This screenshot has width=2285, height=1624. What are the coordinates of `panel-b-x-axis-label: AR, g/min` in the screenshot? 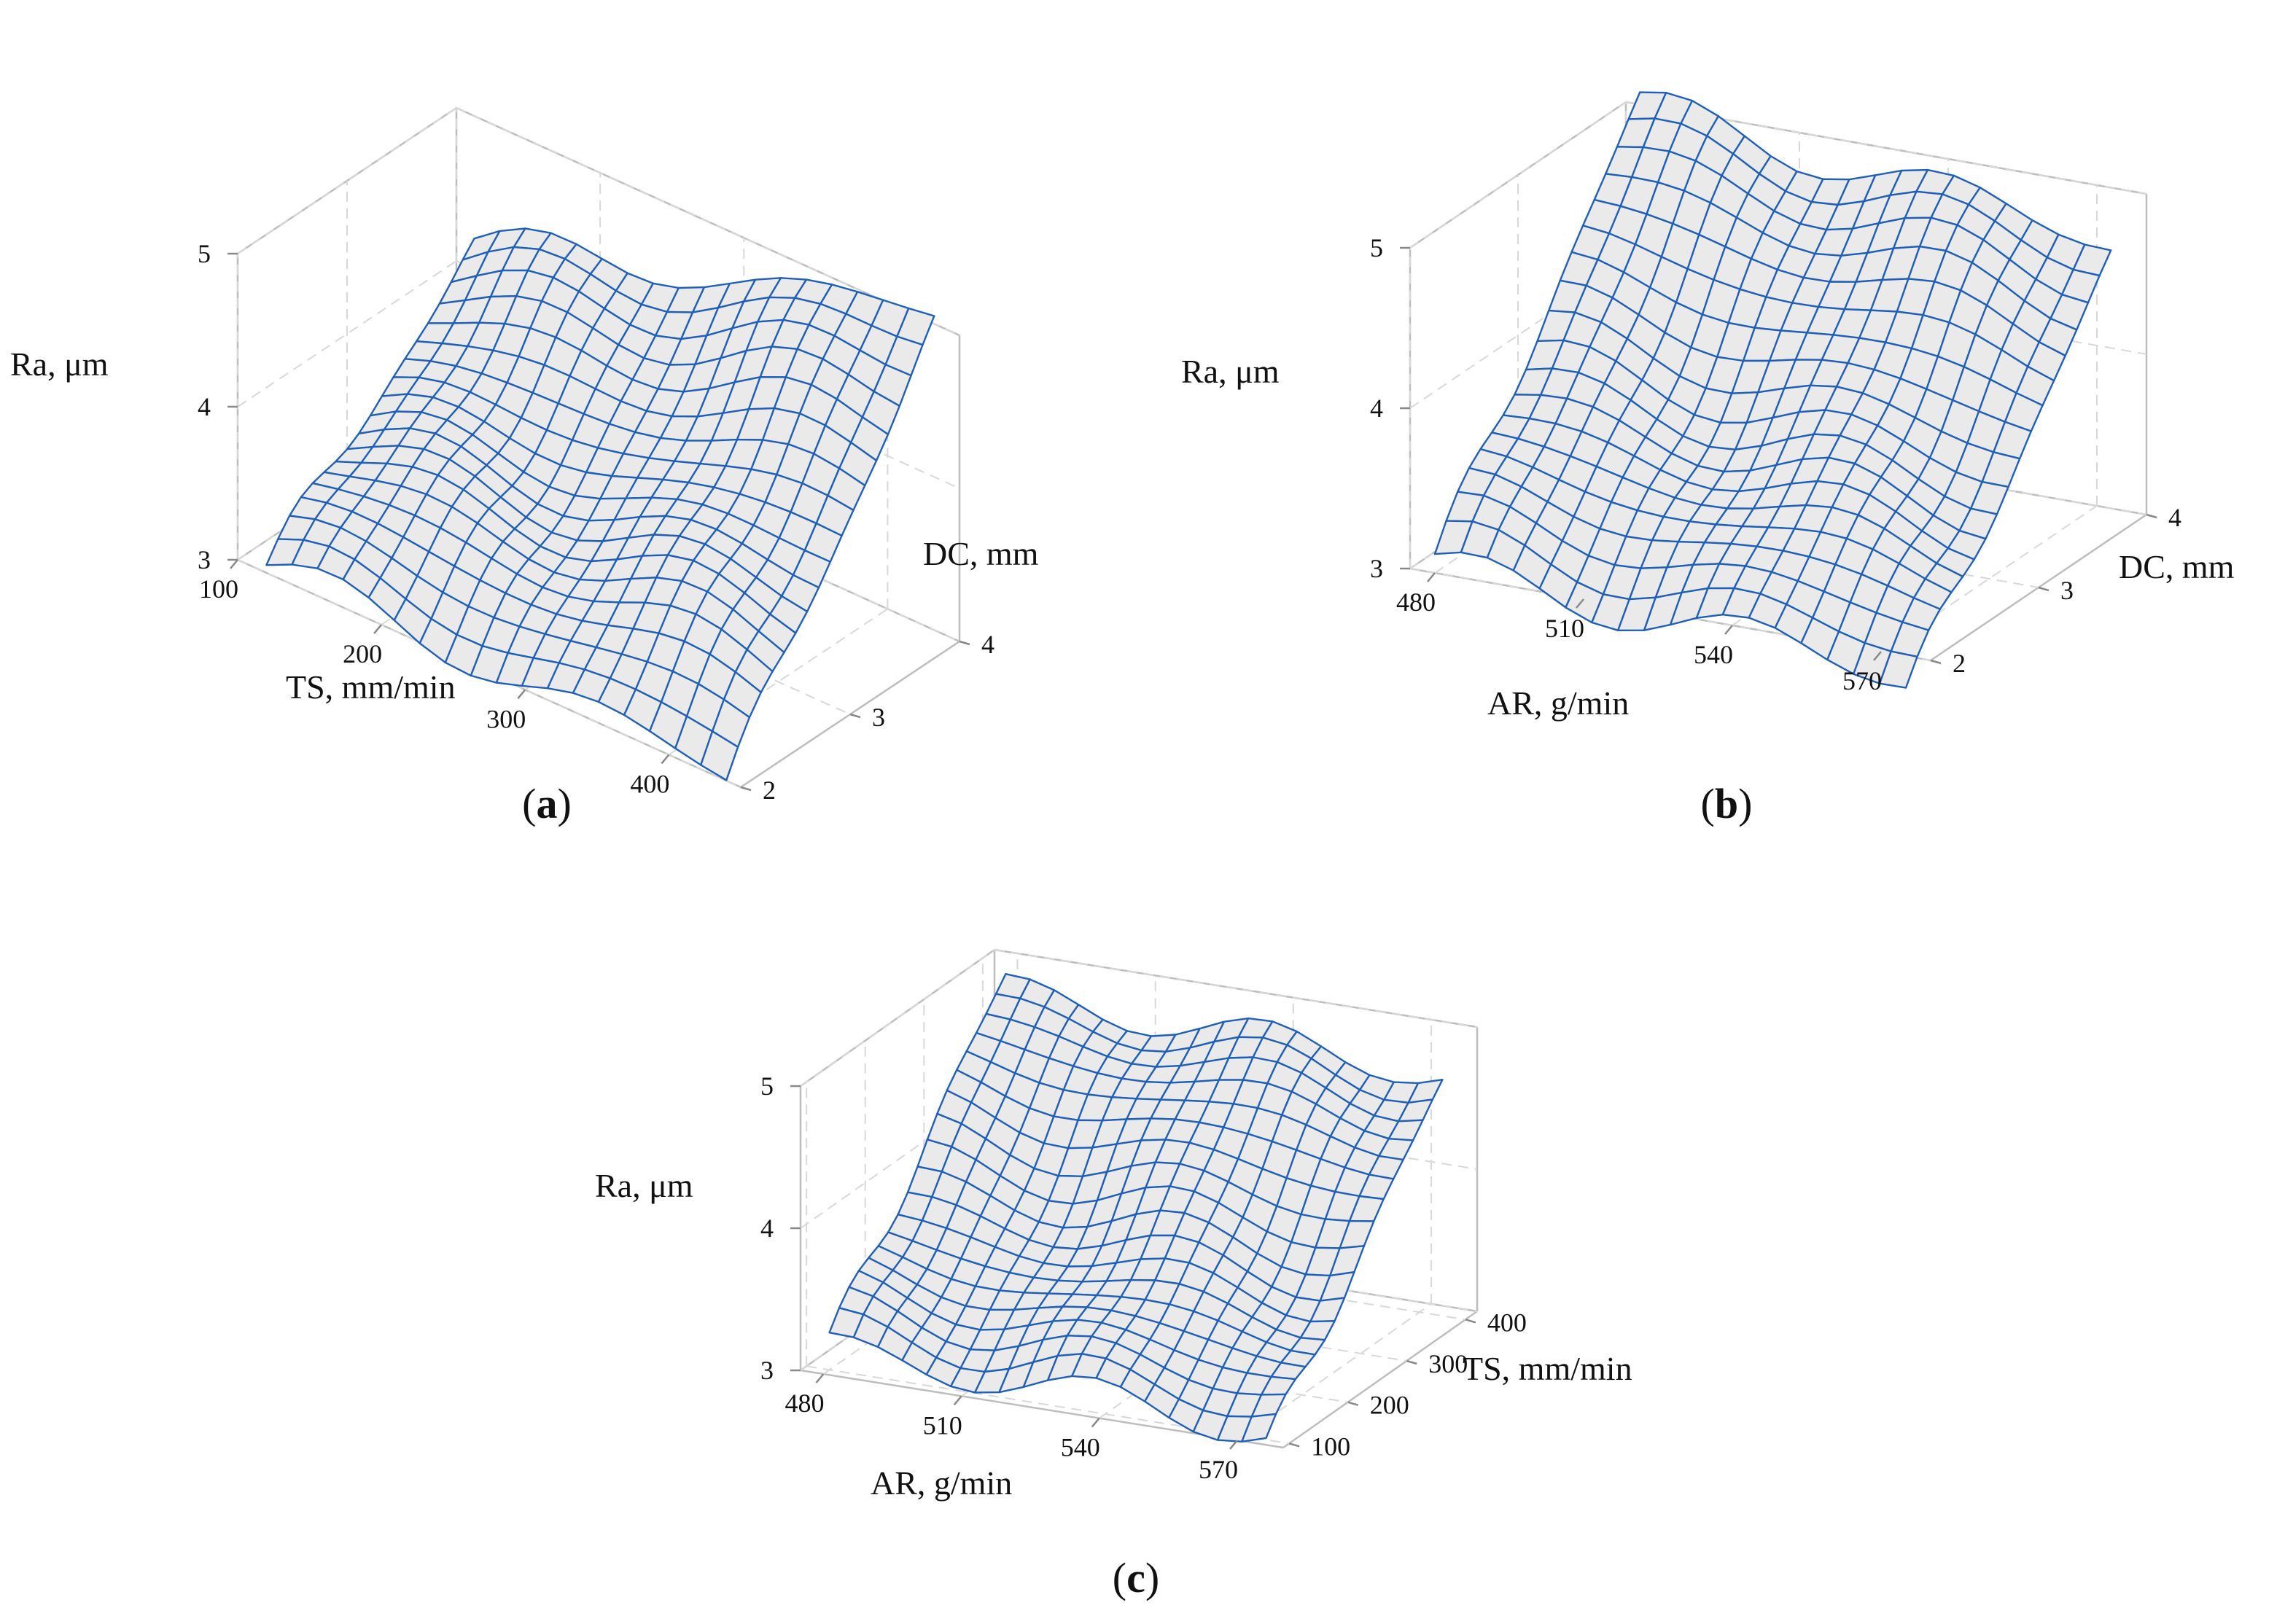 It's located at (1558, 703).